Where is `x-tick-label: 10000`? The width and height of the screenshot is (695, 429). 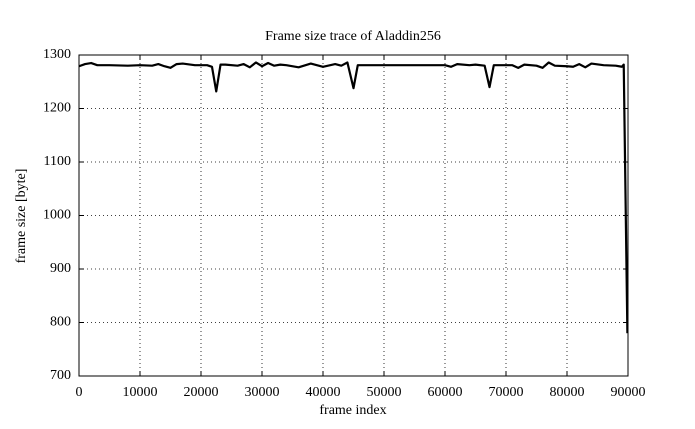
x-tick-label: 10000 is located at coordinates (140, 392).